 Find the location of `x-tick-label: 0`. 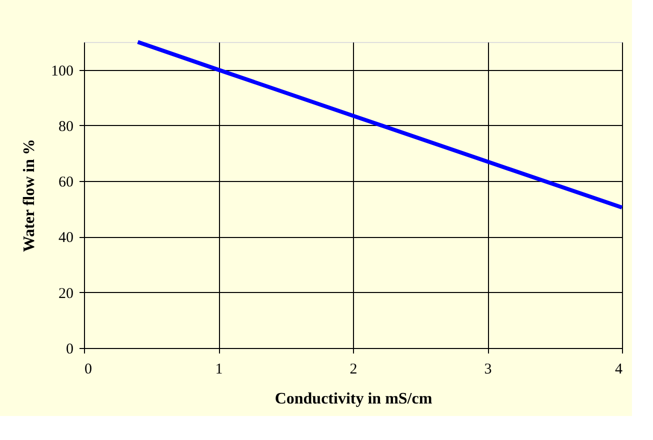

x-tick-label: 0 is located at coordinates (88, 370).